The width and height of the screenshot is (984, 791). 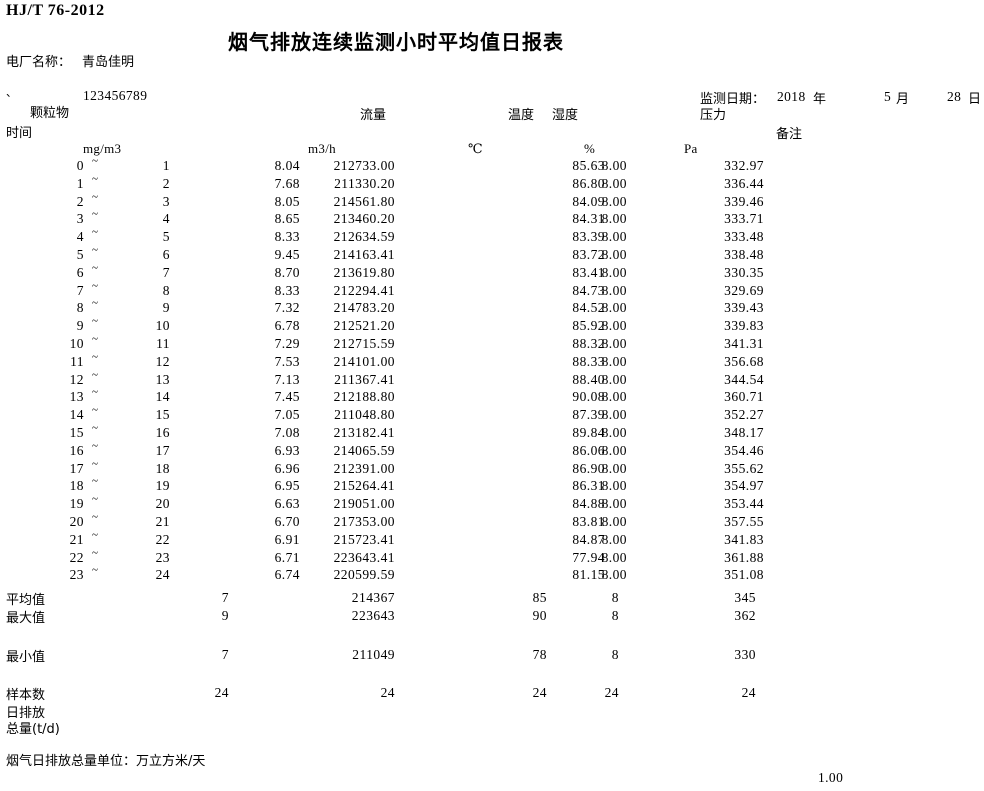 What do you see at coordinates (744, 557) in the screenshot?
I see `cell-pres: 361.88` at bounding box center [744, 557].